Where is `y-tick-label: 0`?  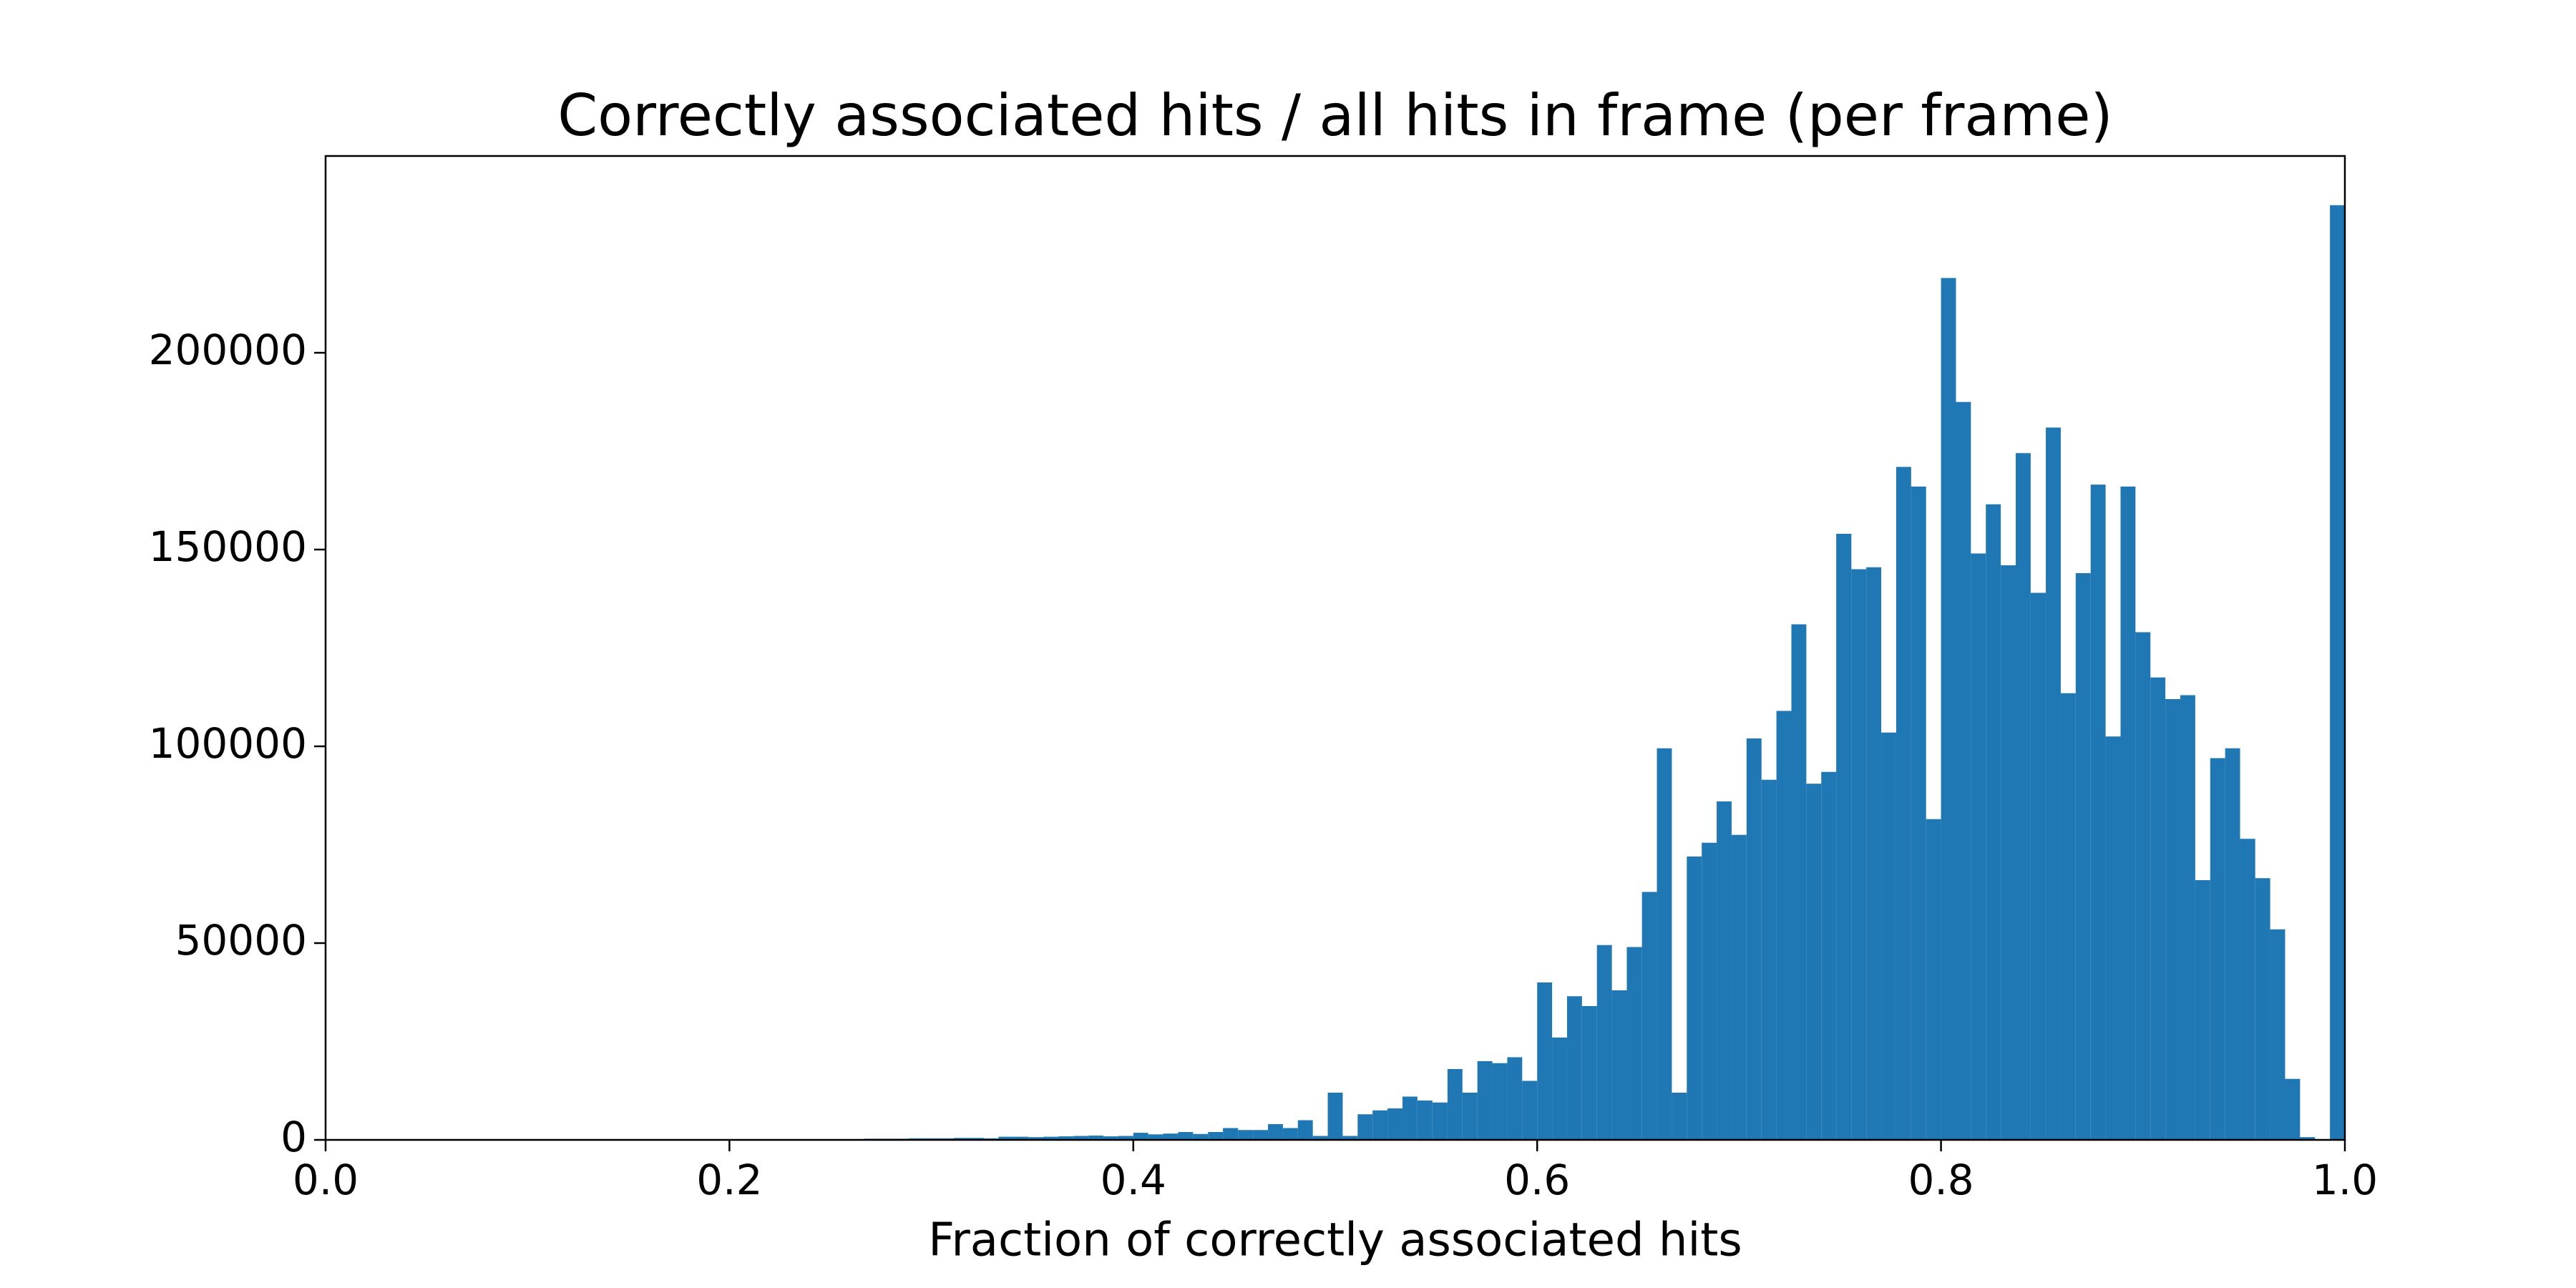
y-tick-label: 0 is located at coordinates (293, 1137).